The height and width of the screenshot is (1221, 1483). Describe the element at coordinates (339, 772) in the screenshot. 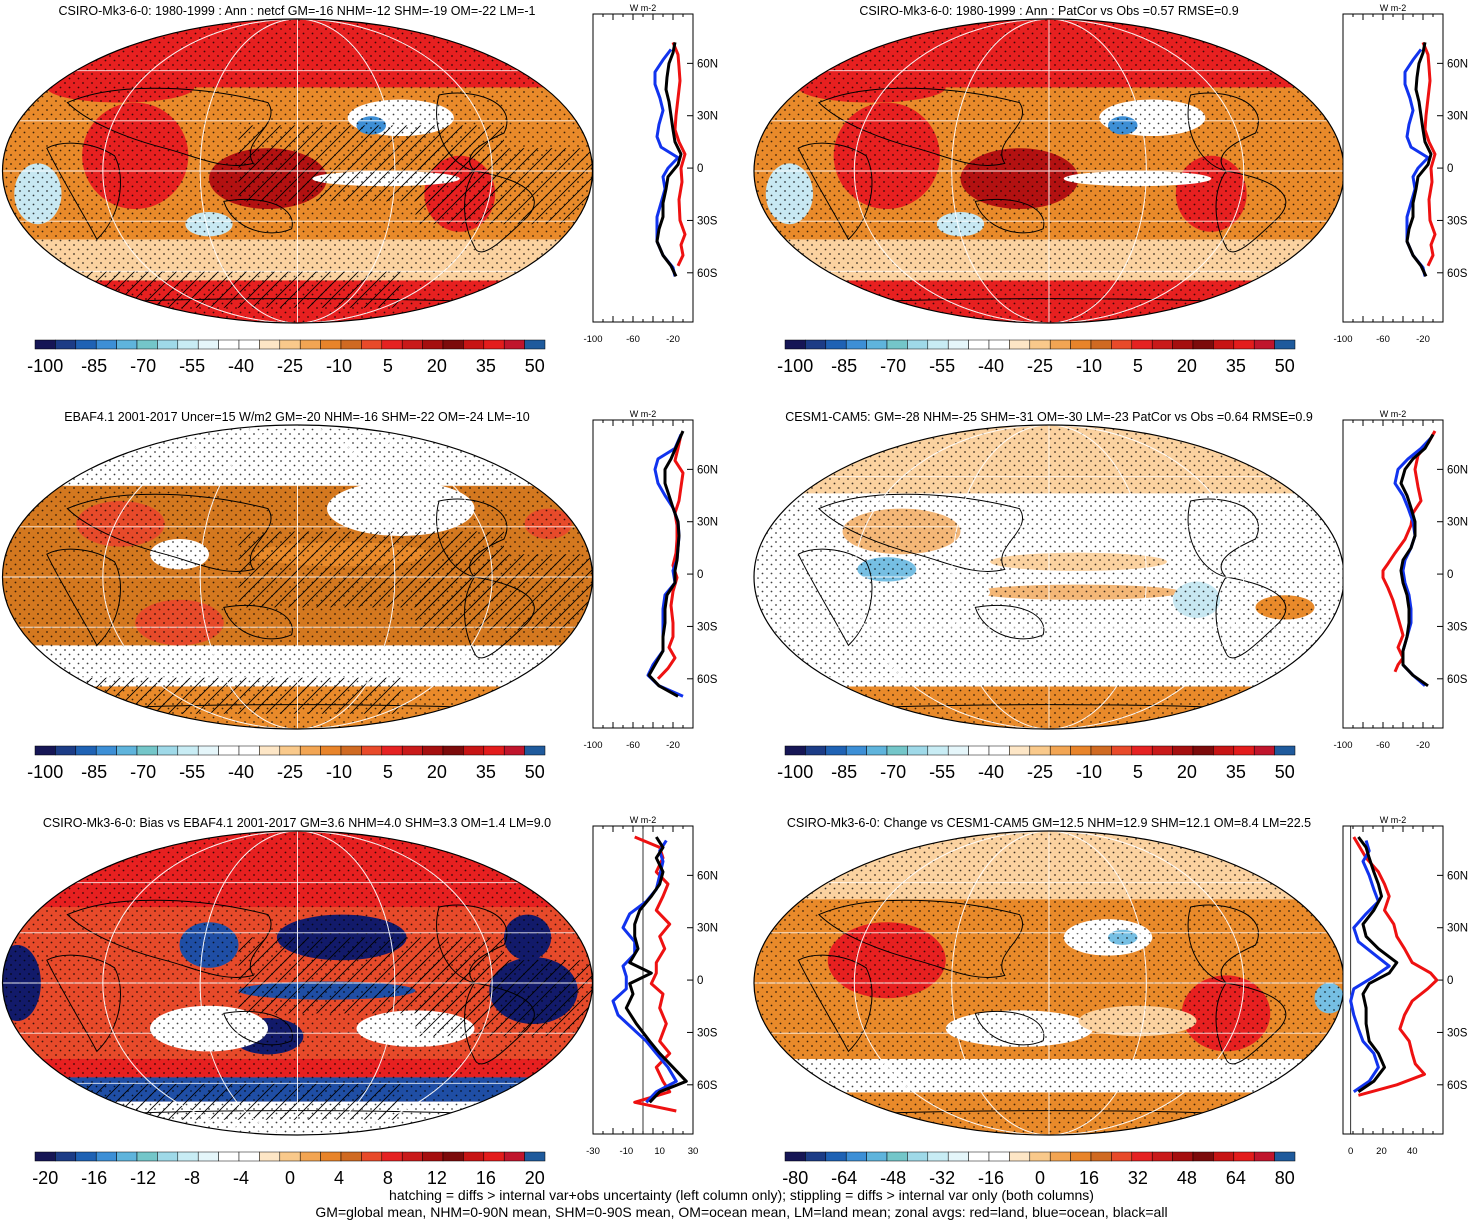

I see `colorbar-tick-label: -10` at that location.